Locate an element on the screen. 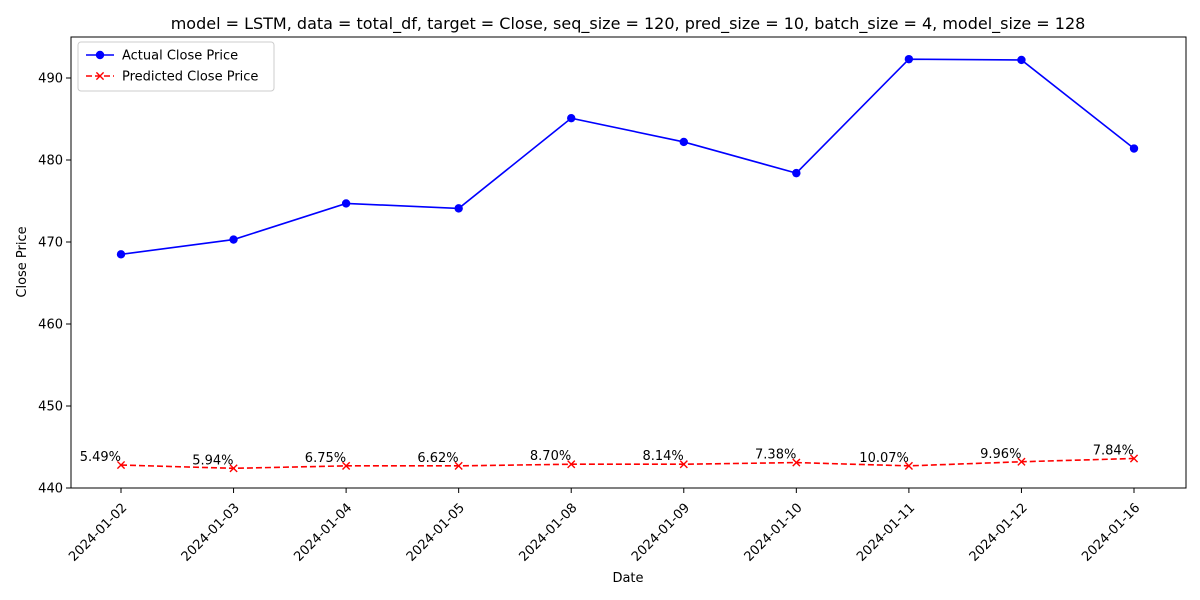  legend: Actual Close Price Predicted Close Price is located at coordinates (176, 66).